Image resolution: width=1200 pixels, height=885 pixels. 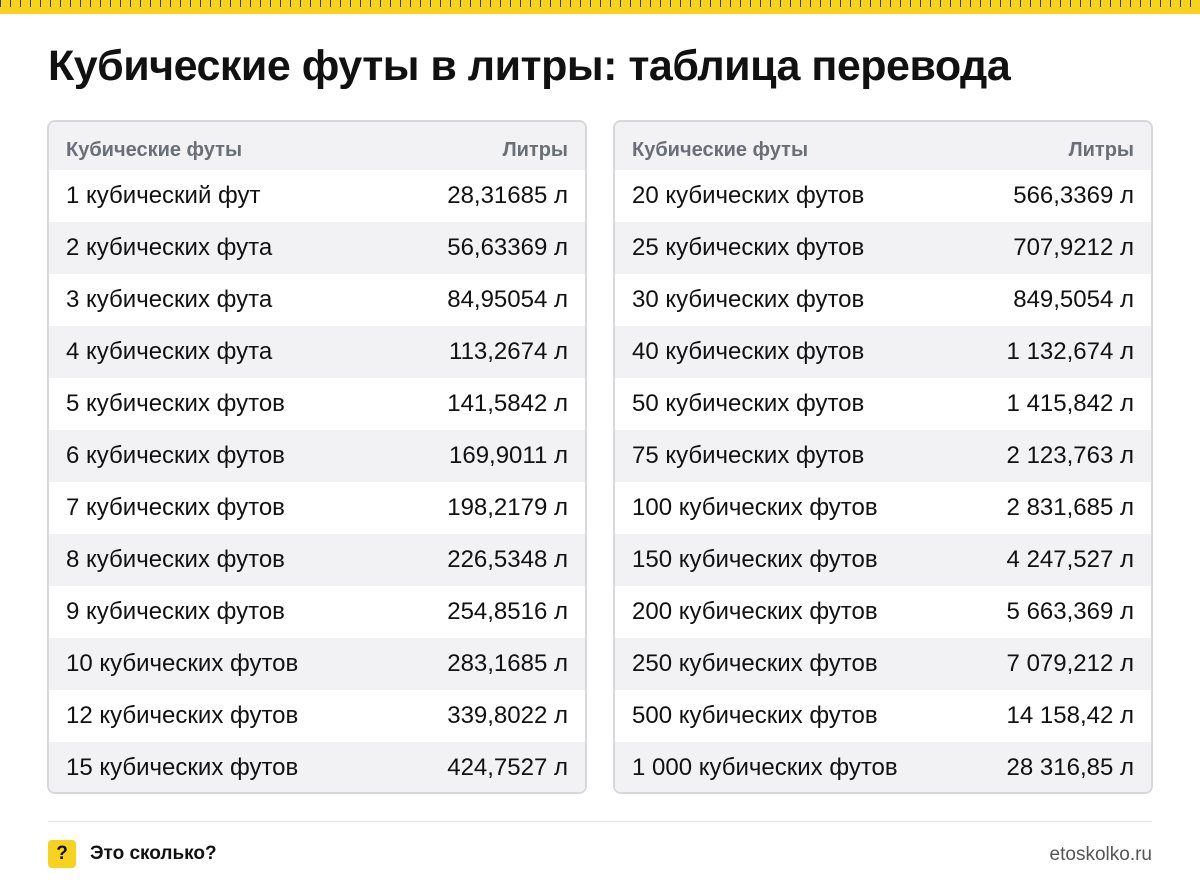 What do you see at coordinates (883, 716) in the screenshot?
I see `table-row: 500 кубических футов 14 158,42 л` at bounding box center [883, 716].